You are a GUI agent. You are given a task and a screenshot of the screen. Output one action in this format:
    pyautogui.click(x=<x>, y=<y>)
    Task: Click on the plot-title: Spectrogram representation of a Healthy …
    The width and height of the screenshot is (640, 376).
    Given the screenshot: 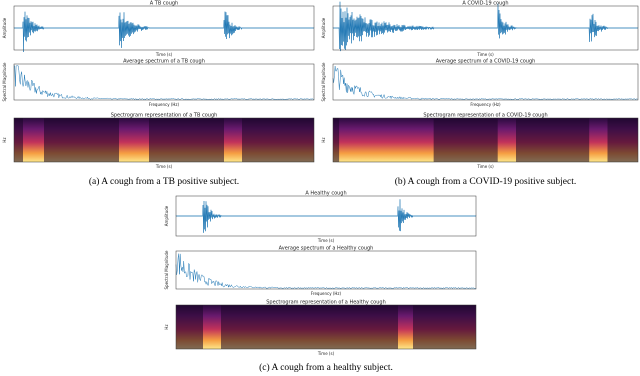 What is the action you would take?
    pyautogui.click(x=326, y=303)
    